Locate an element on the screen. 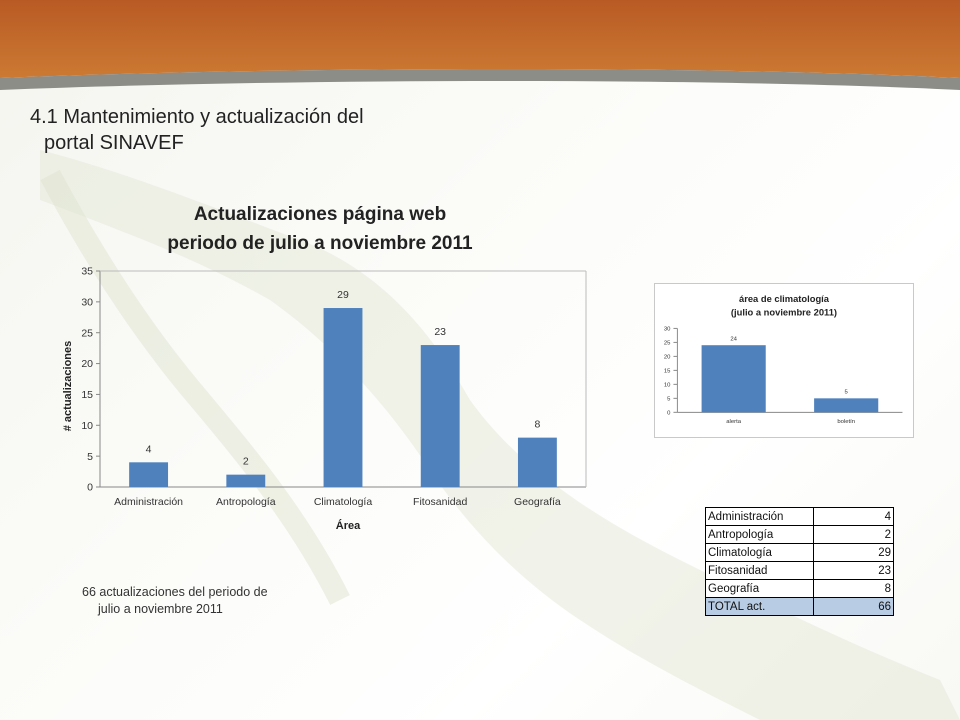 The width and height of the screenshot is (960, 720). main-data-label: 4 is located at coordinates (149, 449).